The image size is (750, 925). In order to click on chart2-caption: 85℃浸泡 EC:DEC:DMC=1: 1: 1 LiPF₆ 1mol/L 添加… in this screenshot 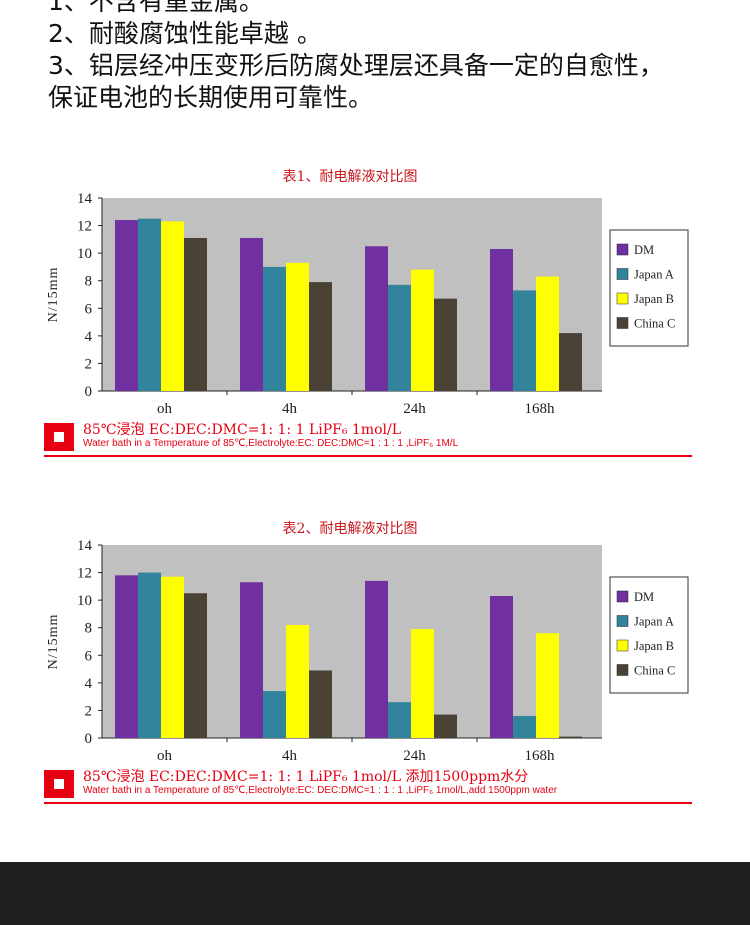, I will do `click(368, 786)`.